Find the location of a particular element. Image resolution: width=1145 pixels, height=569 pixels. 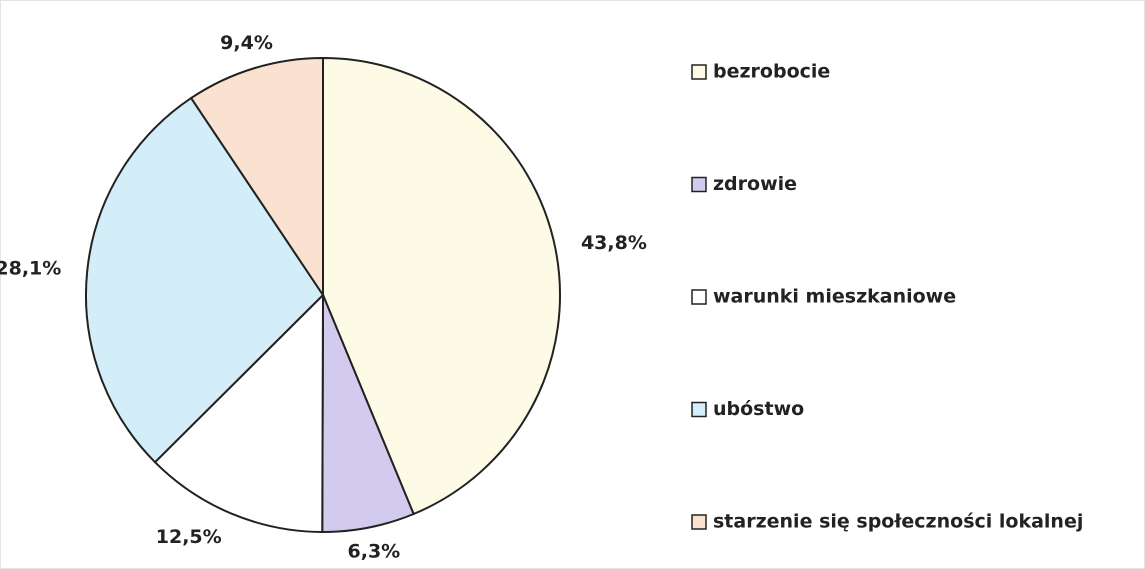

legend-label: starzenie się społeczności lokalnej is located at coordinates (898, 522).